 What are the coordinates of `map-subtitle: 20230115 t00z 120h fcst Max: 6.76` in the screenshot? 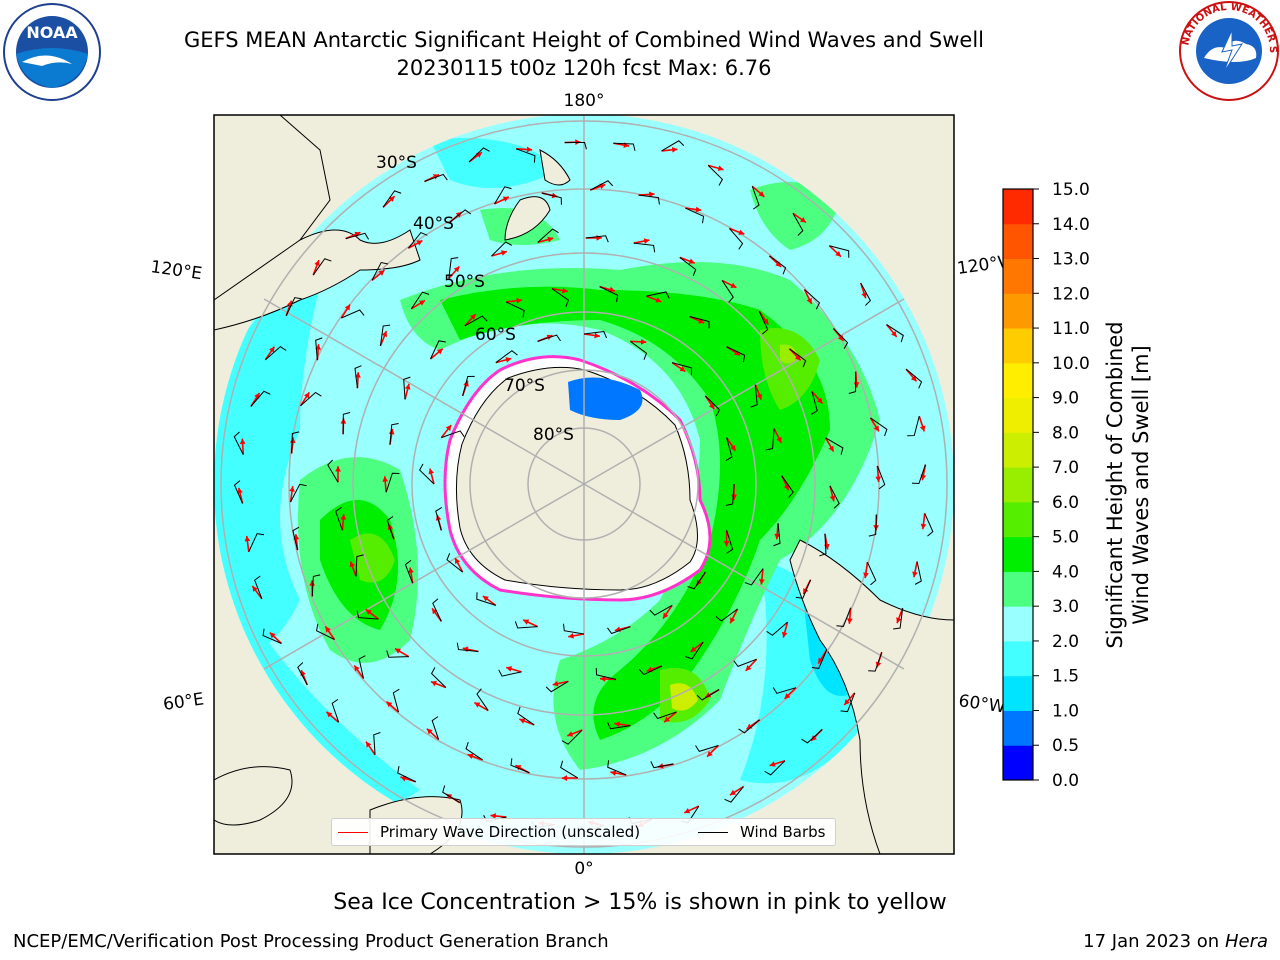 It's located at (584, 68).